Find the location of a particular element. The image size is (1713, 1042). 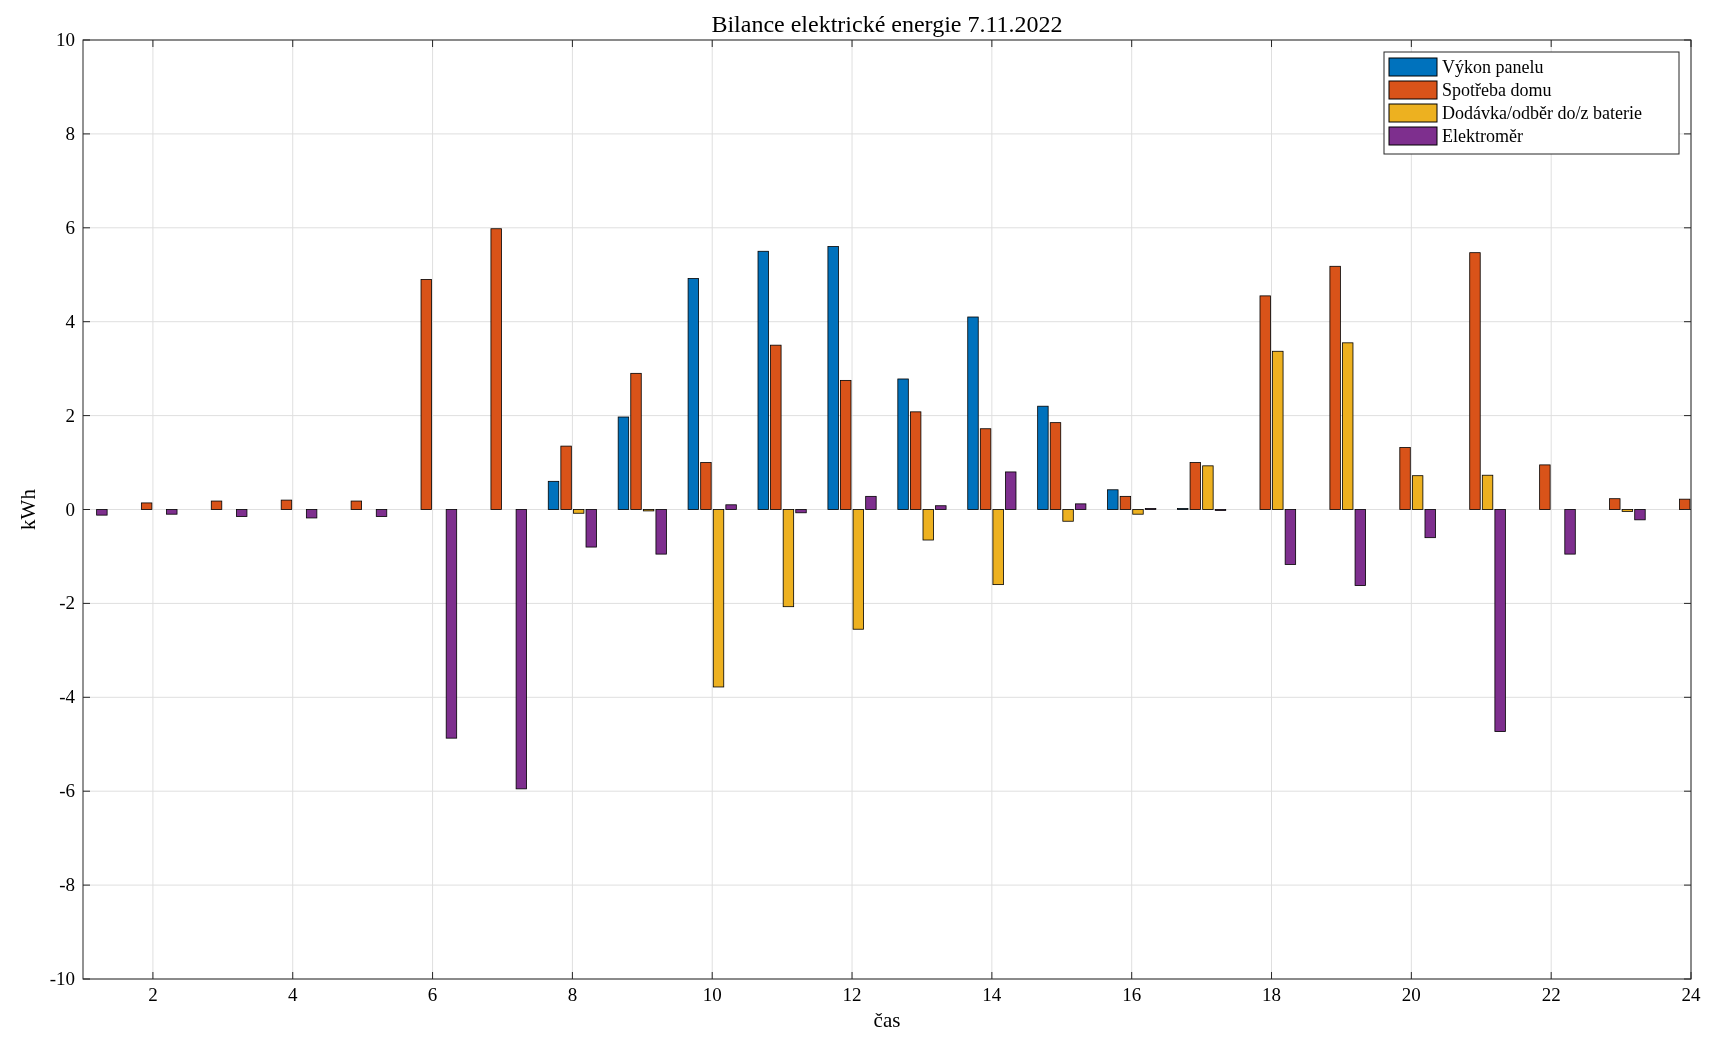

legend-label: Dodávka/odběr do/z baterie is located at coordinates (1542, 113).